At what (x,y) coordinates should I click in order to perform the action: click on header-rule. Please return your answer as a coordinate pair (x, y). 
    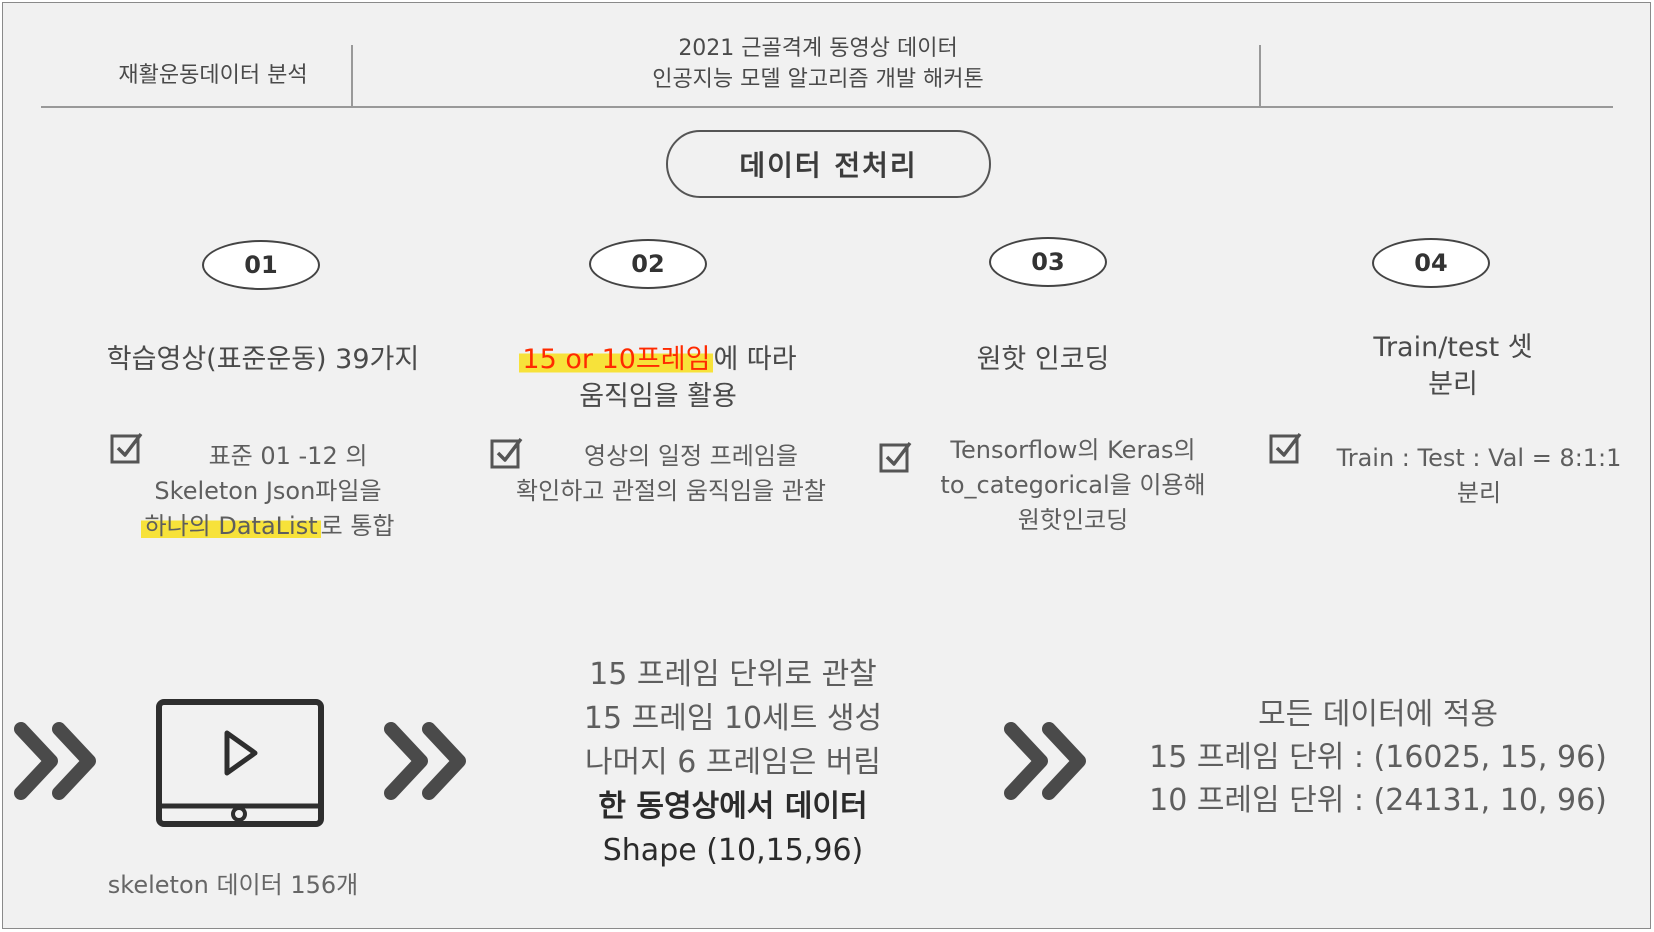
    Looking at the image, I should click on (827, 107).